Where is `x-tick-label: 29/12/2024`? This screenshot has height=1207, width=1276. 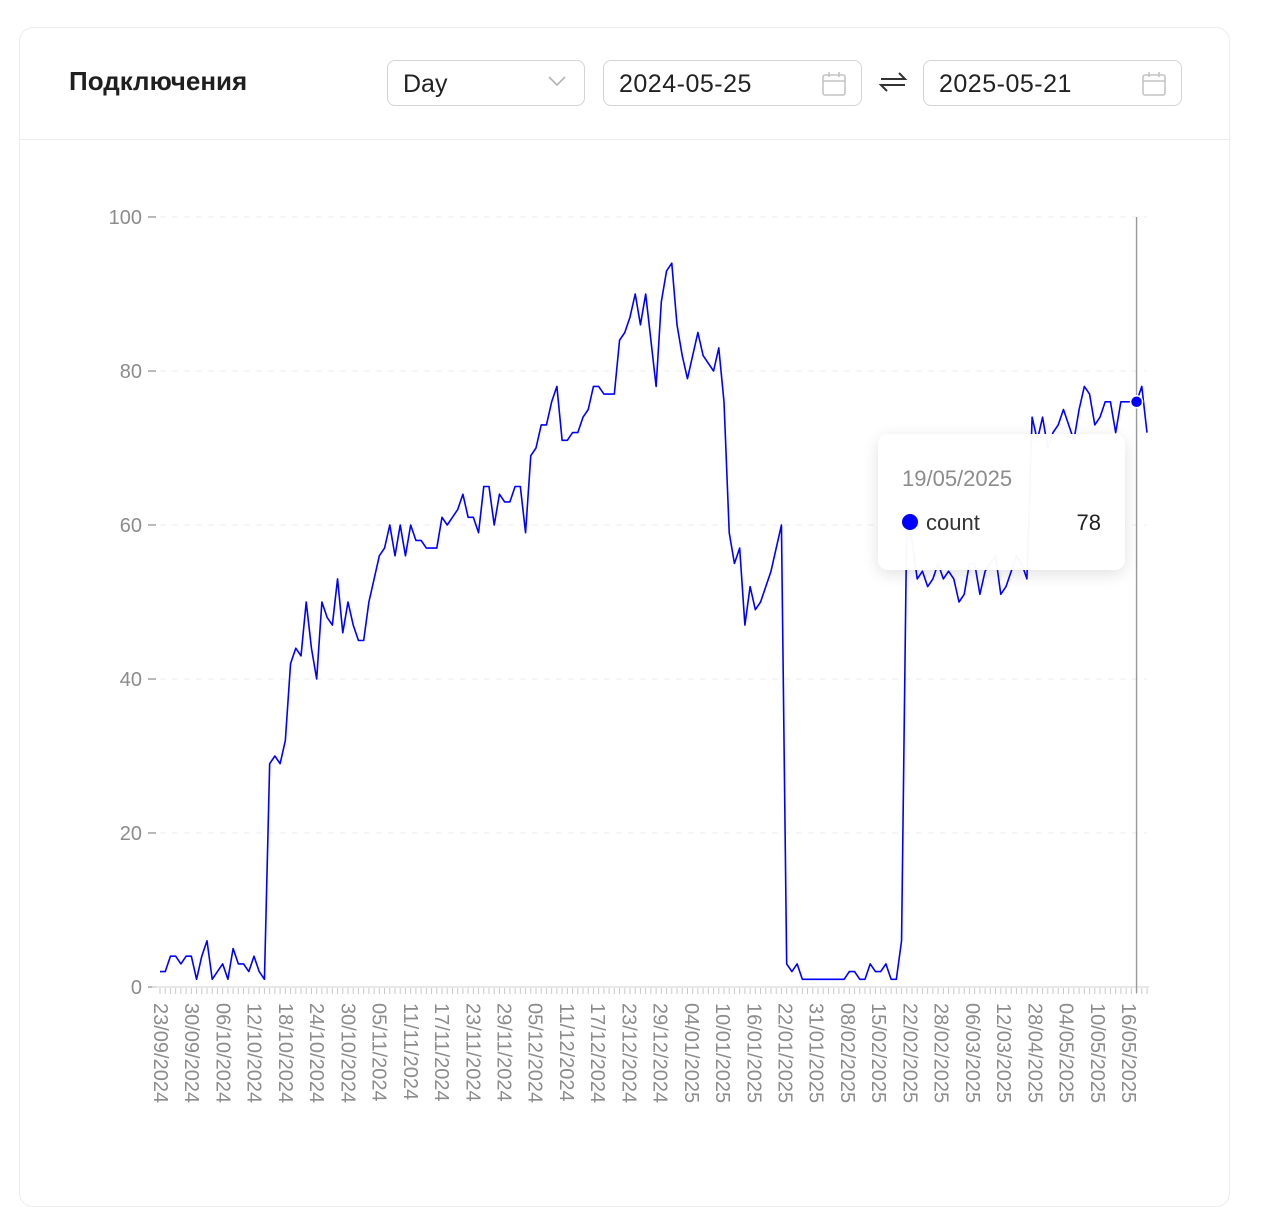 x-tick-label: 29/12/2024 is located at coordinates (660, 1053).